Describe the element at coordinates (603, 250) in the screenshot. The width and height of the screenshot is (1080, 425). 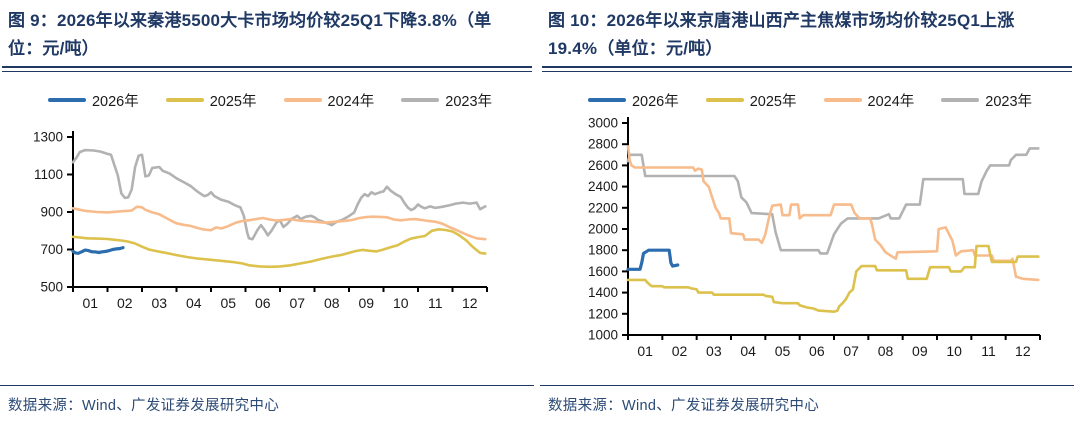
I see `svg-text: 1800` at that location.